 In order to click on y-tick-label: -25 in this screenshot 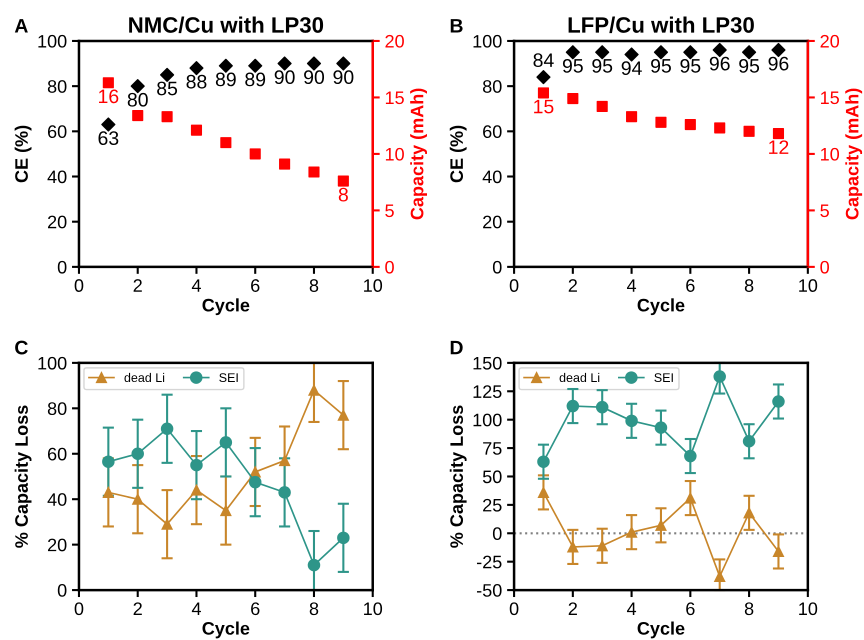, I will do `click(489, 562)`.